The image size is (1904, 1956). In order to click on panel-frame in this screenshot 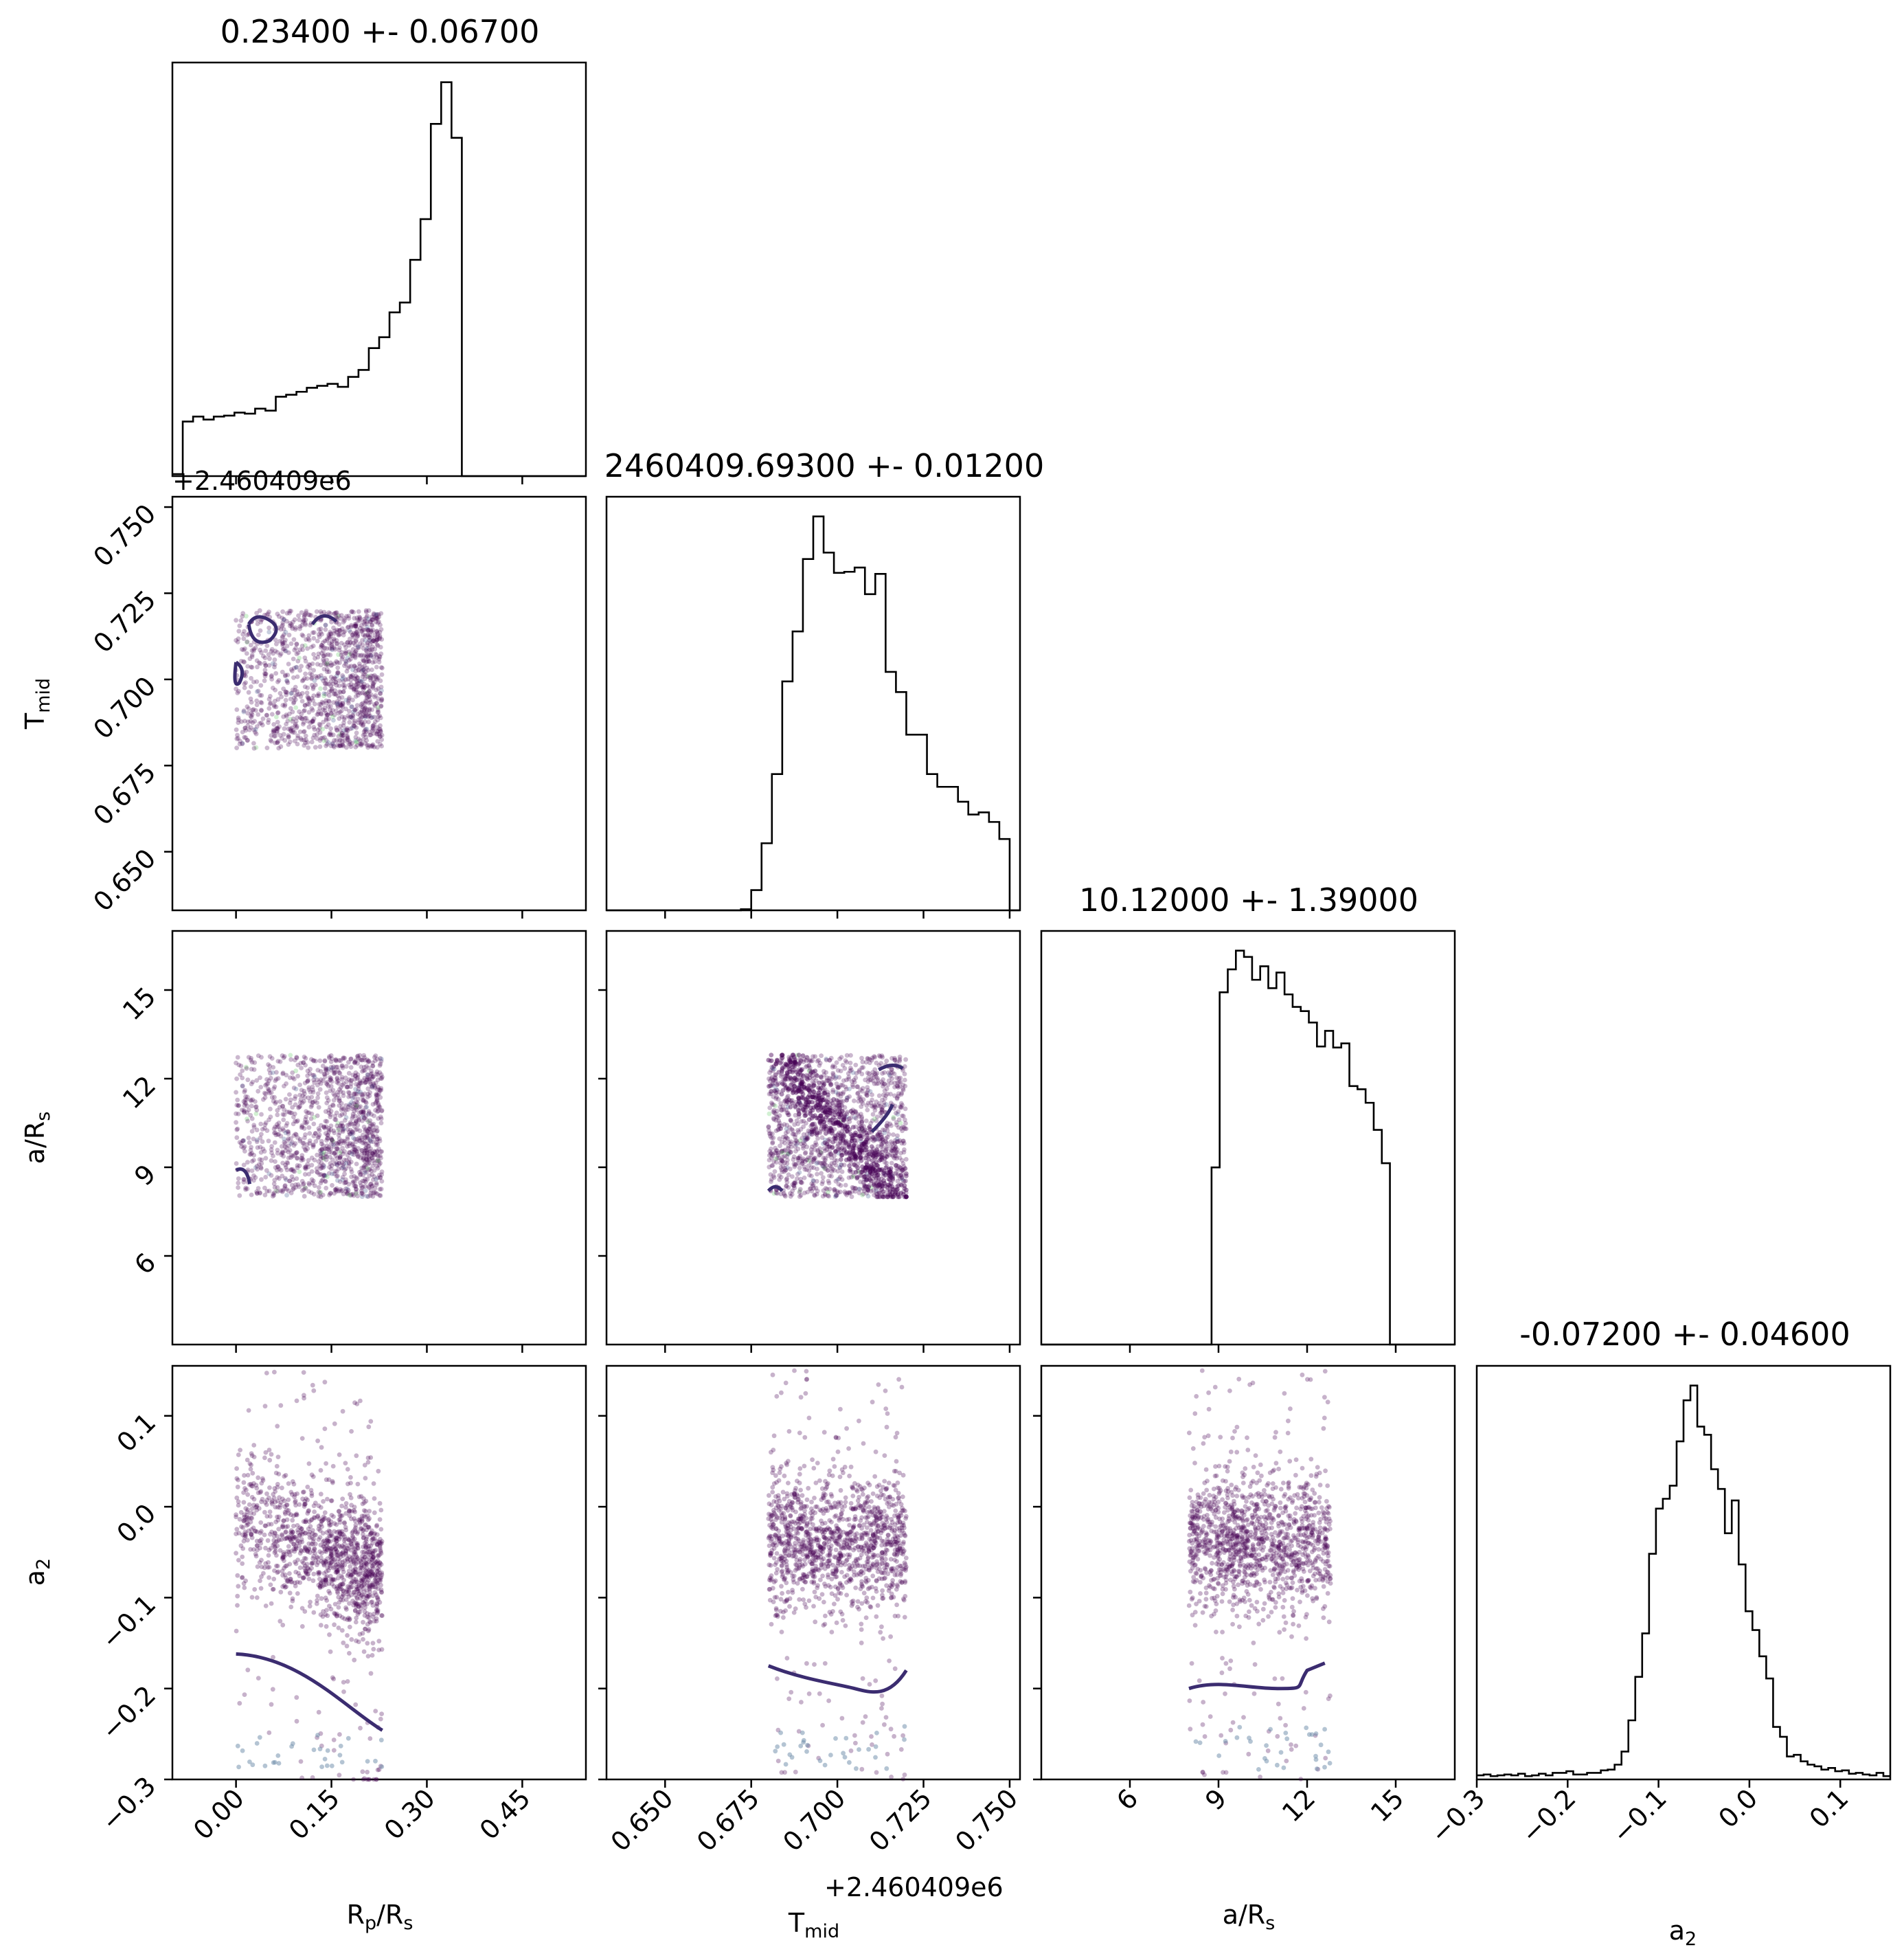, I will do `click(379, 269)`.